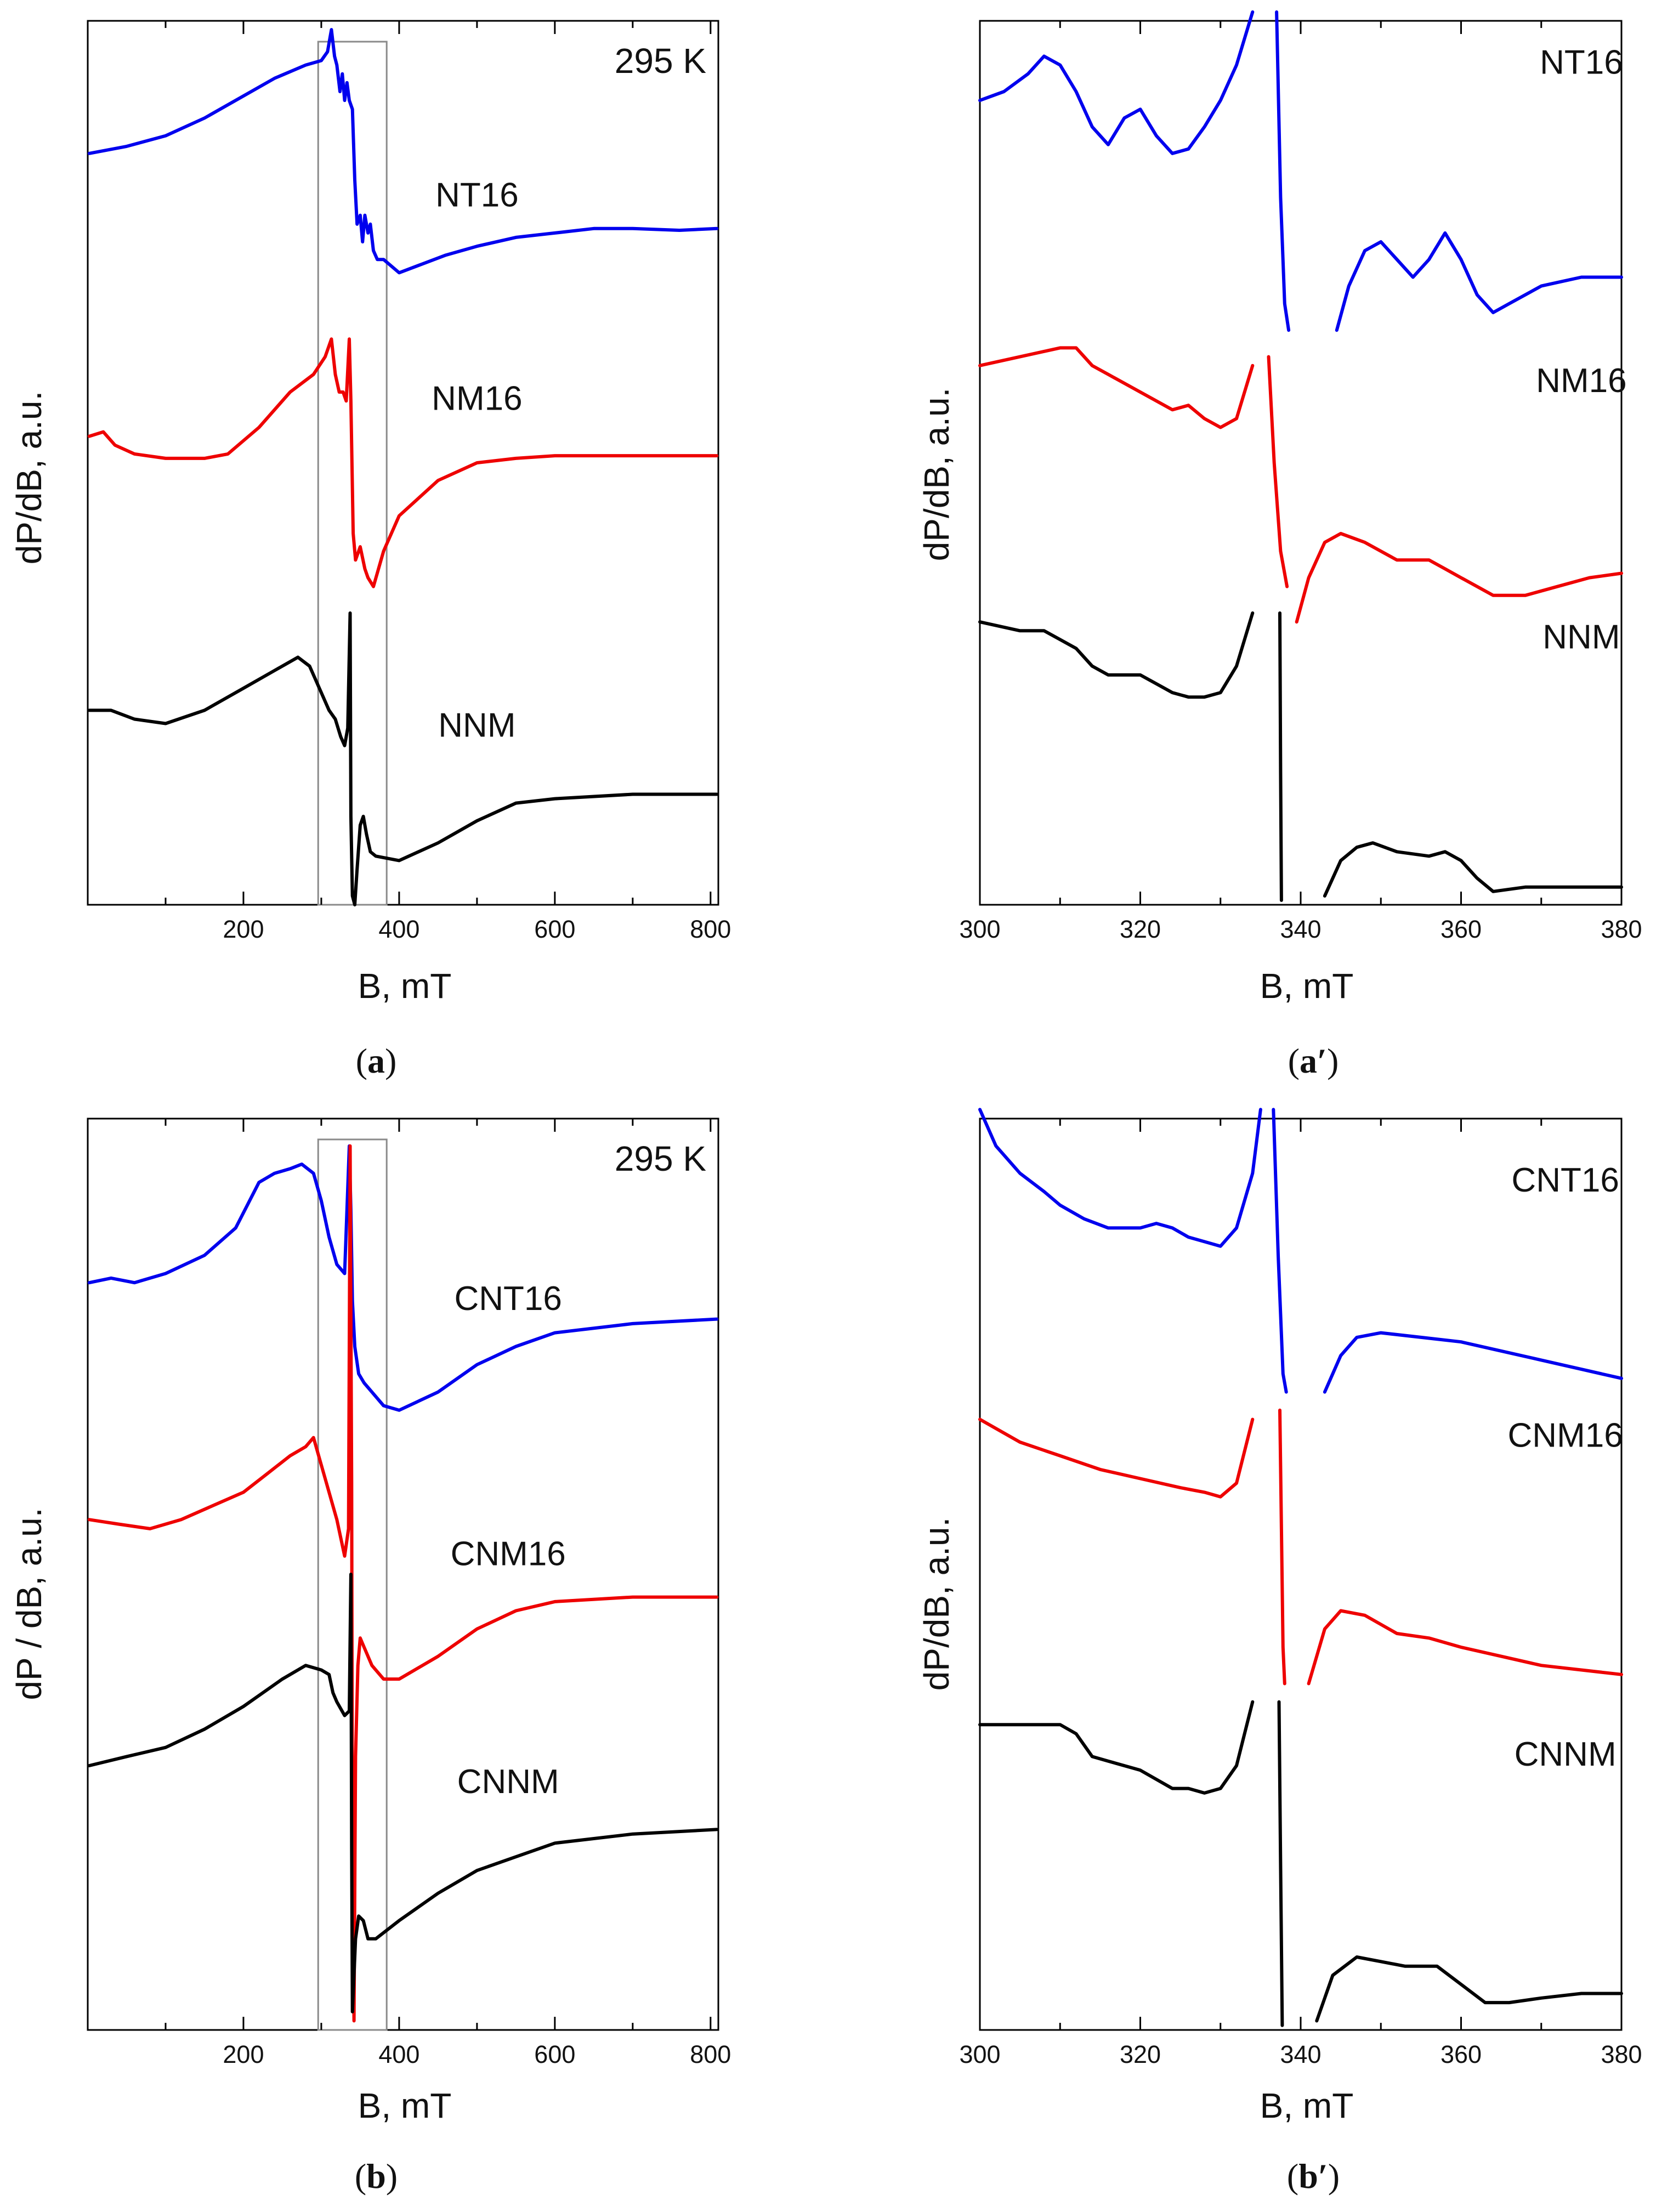 This screenshot has width=1673, height=2212. What do you see at coordinates (1314, 1060) in the screenshot?
I see `panel-caption: (a′)` at bounding box center [1314, 1060].